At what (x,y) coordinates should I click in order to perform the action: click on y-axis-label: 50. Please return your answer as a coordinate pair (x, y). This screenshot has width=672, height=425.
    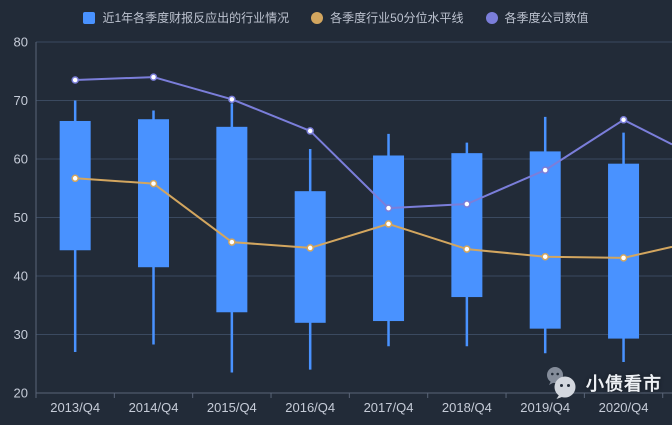
    Looking at the image, I should click on (21, 217).